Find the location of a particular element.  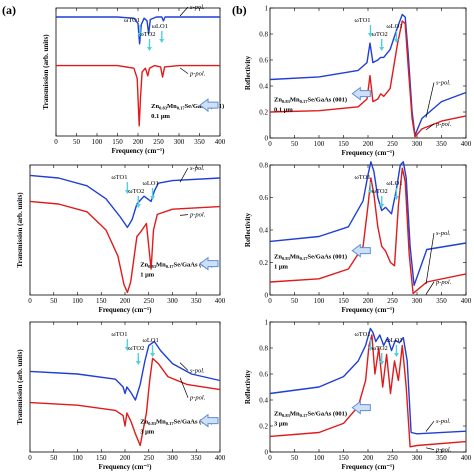

y-tick-label: 0.4 is located at coordinates (263, 401).